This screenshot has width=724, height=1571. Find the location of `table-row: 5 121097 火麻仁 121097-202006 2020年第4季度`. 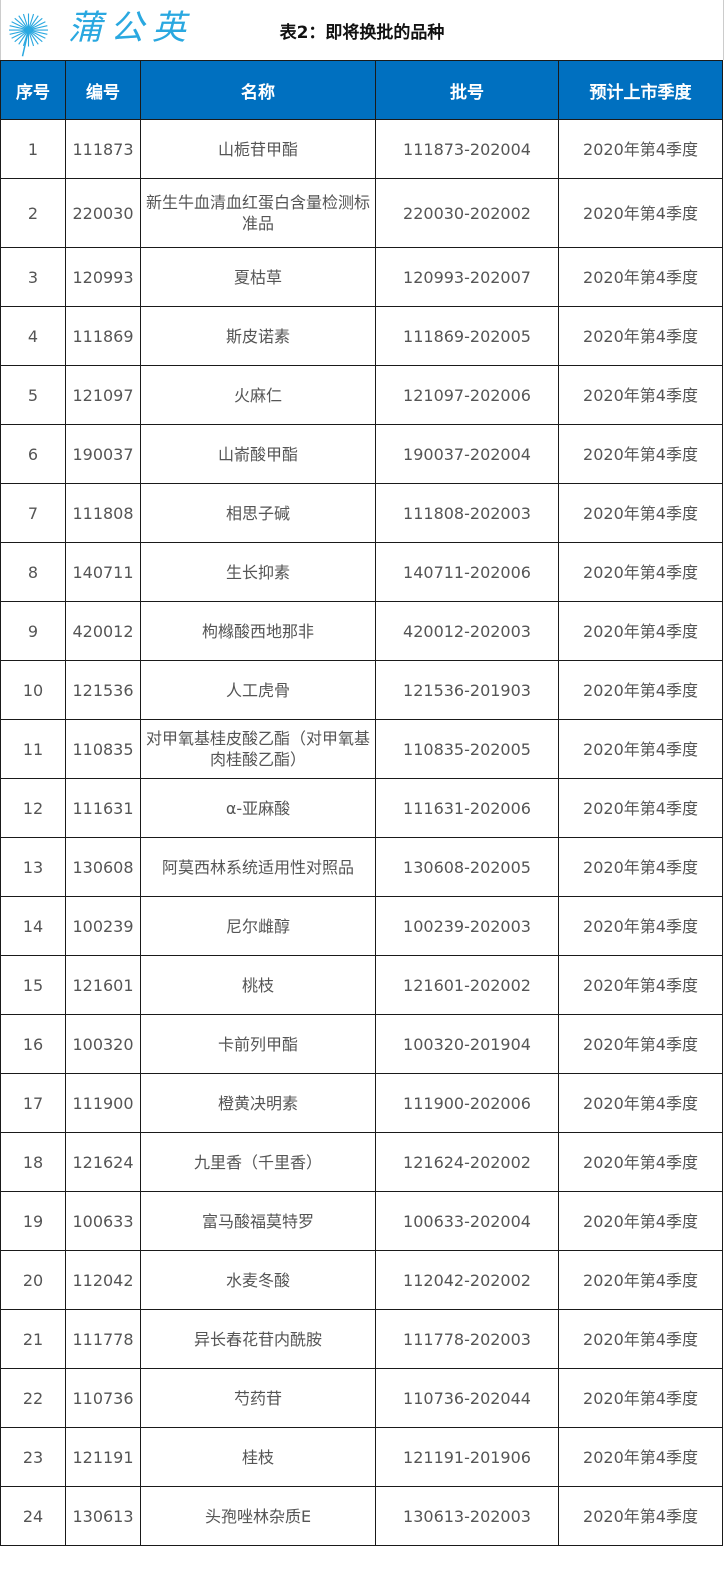

table-row: 5 121097 火麻仁 121097-202006 2020年第4季度 is located at coordinates (361, 395).